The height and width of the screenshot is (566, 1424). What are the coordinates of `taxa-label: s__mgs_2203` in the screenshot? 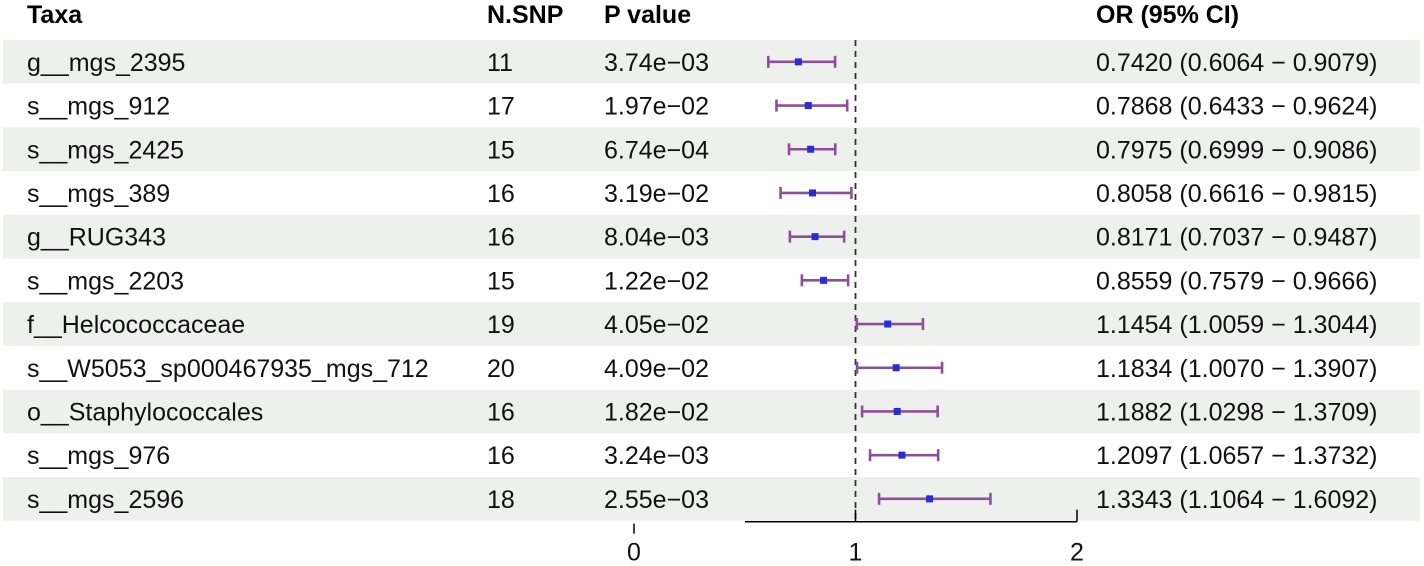 It's located at (105, 281).